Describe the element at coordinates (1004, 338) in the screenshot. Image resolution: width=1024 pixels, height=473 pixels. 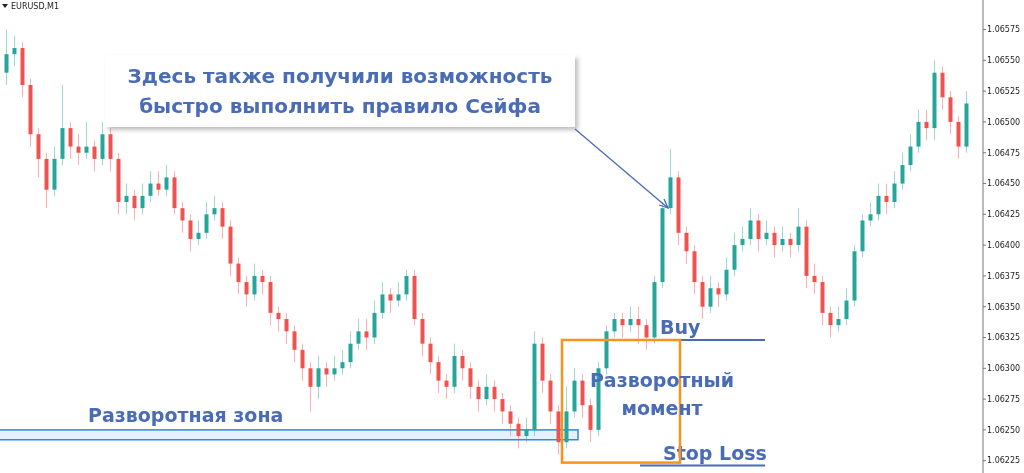
I see `y-tick-label: 1.06325` at that location.